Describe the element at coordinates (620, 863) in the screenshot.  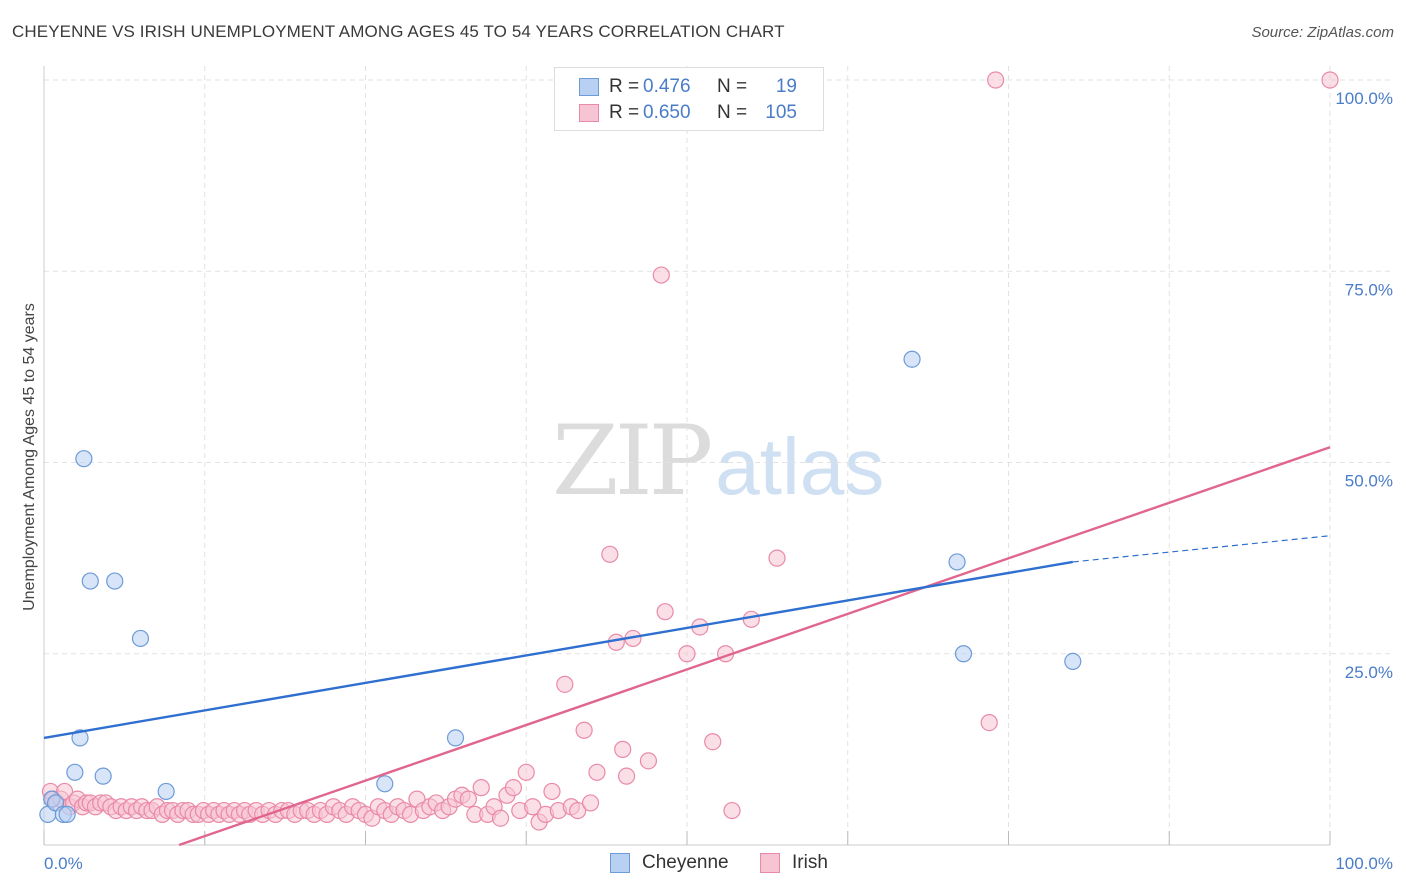
I see `cheyenne-legend-swatch` at that location.